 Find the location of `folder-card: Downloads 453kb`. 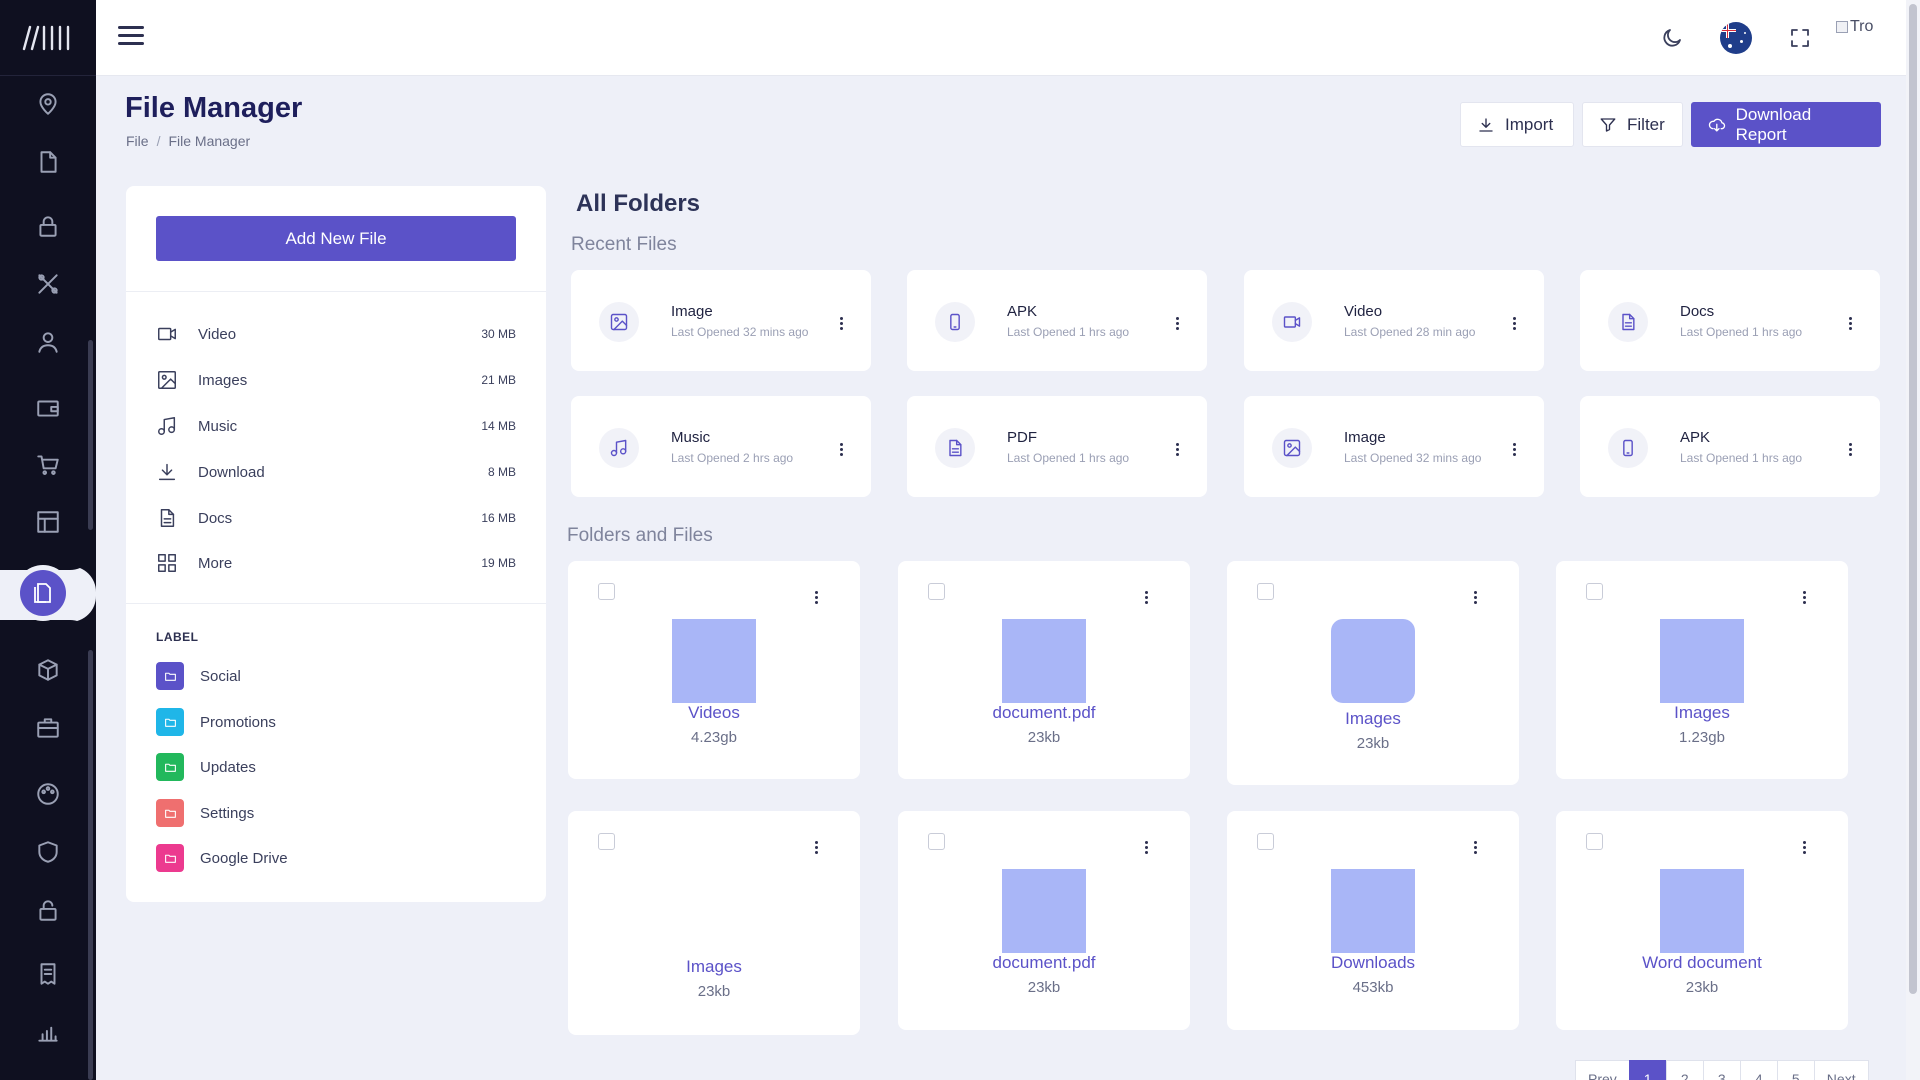

folder-card: Downloads 453kb is located at coordinates (1373, 920).